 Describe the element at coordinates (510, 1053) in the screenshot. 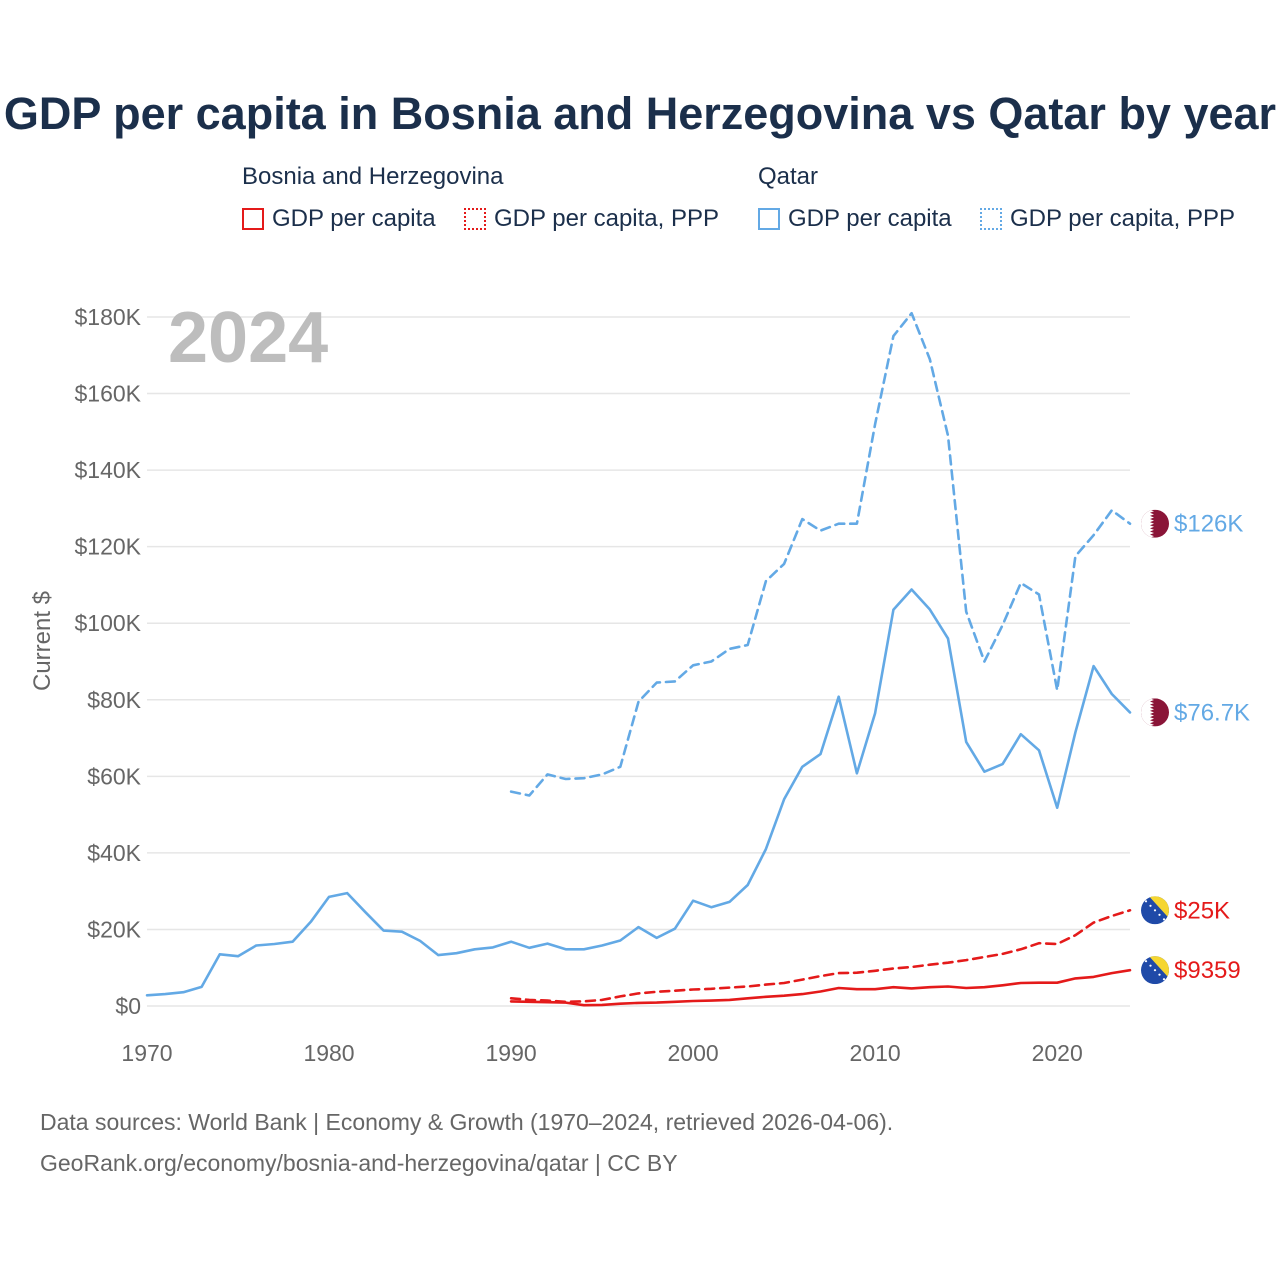

I see `x-tick-label: 1990` at that location.